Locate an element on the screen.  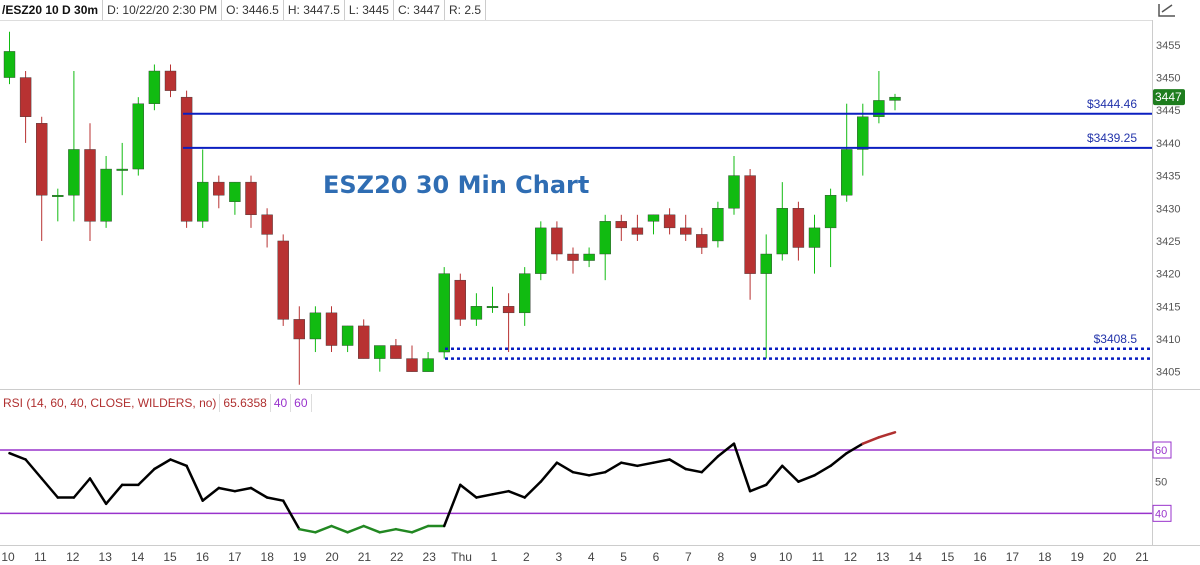
time-tick-label: 20 is located at coordinates (1110, 557).